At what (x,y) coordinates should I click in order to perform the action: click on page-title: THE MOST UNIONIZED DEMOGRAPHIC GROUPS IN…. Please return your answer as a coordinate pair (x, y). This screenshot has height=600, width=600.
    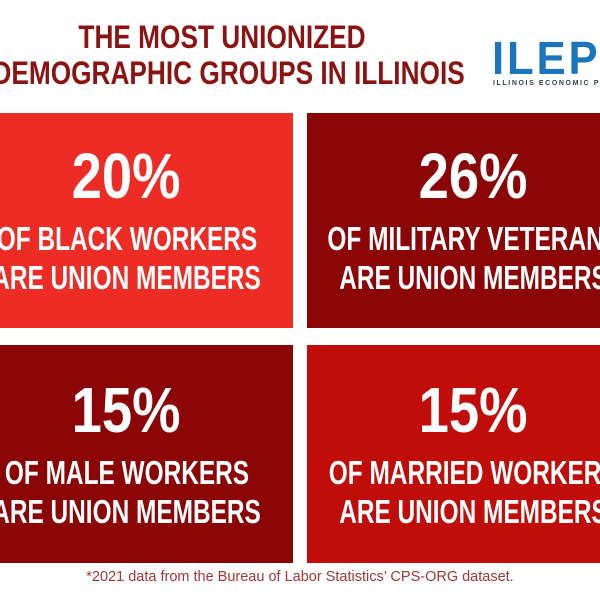
    Looking at the image, I should click on (232, 55).